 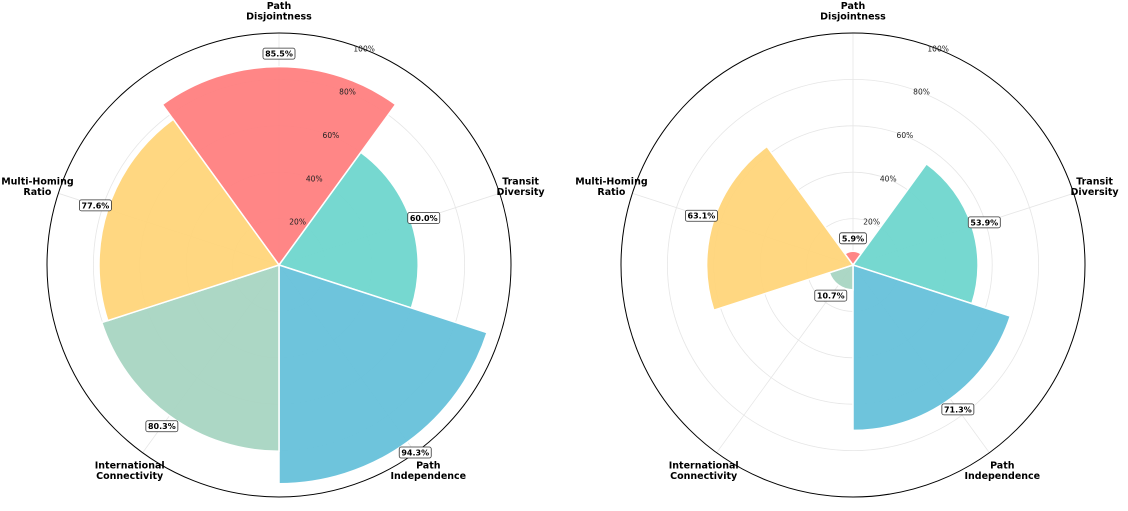 What do you see at coordinates (279, 166) in the screenshot?
I see `wedge-path-disjointness` at bounding box center [279, 166].